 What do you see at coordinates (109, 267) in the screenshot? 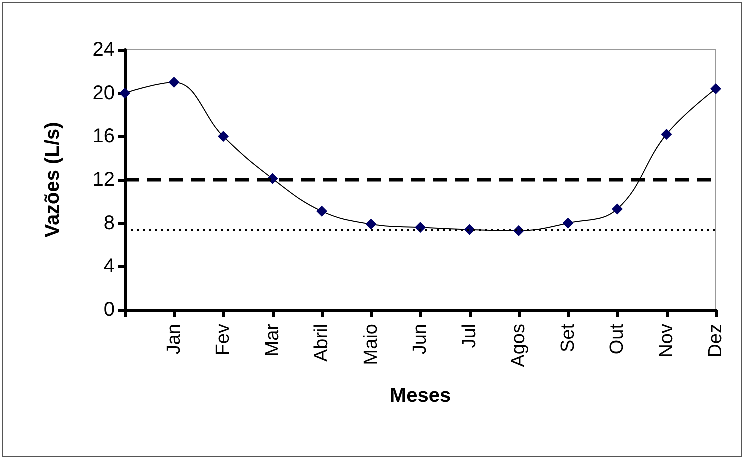
I see `y-tick-label: 4` at bounding box center [109, 267].